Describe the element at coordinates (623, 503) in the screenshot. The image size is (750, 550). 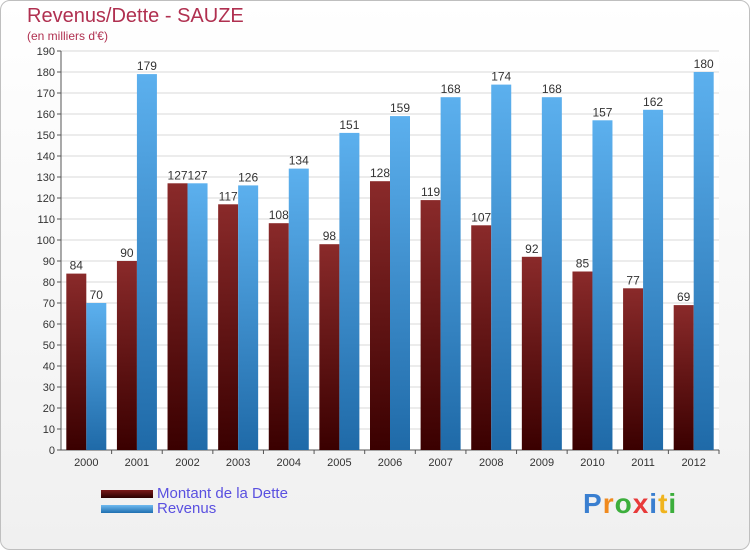
I see `logo-letter: o` at that location.